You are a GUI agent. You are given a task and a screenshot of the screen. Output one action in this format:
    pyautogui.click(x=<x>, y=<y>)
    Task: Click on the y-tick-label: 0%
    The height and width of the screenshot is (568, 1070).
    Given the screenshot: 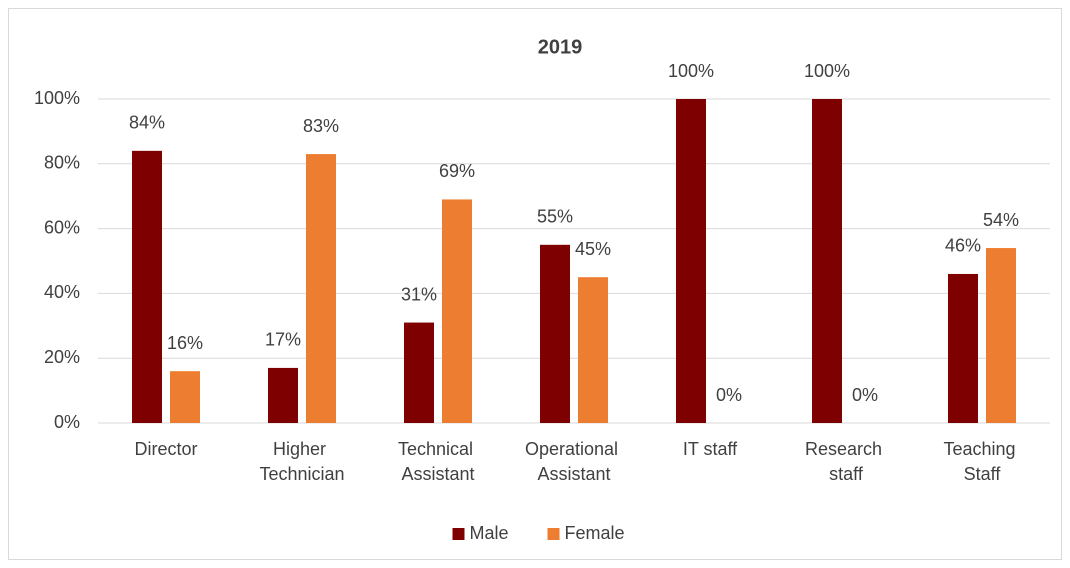 What is the action you would take?
    pyautogui.click(x=67, y=422)
    